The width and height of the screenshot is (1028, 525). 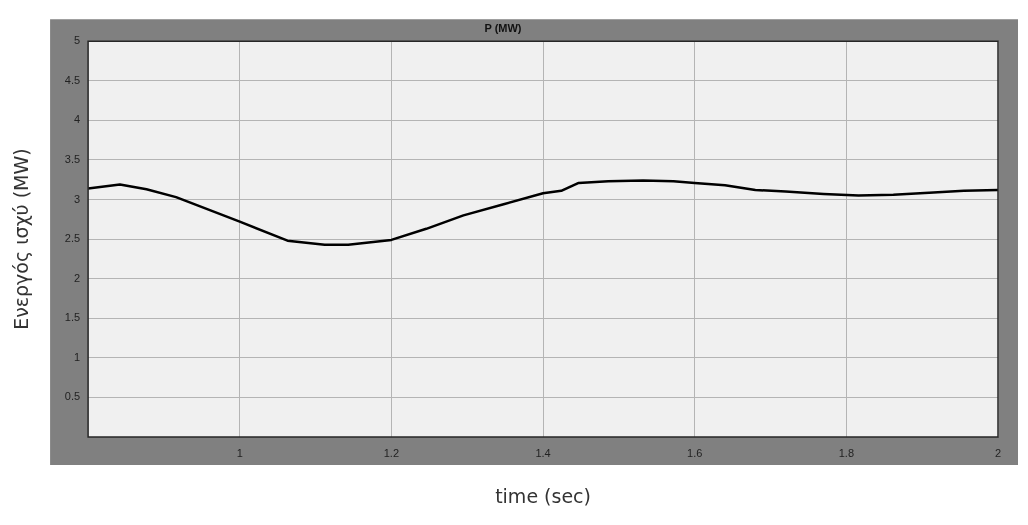 I want to click on y-tick-label: 5, so click(x=77, y=40).